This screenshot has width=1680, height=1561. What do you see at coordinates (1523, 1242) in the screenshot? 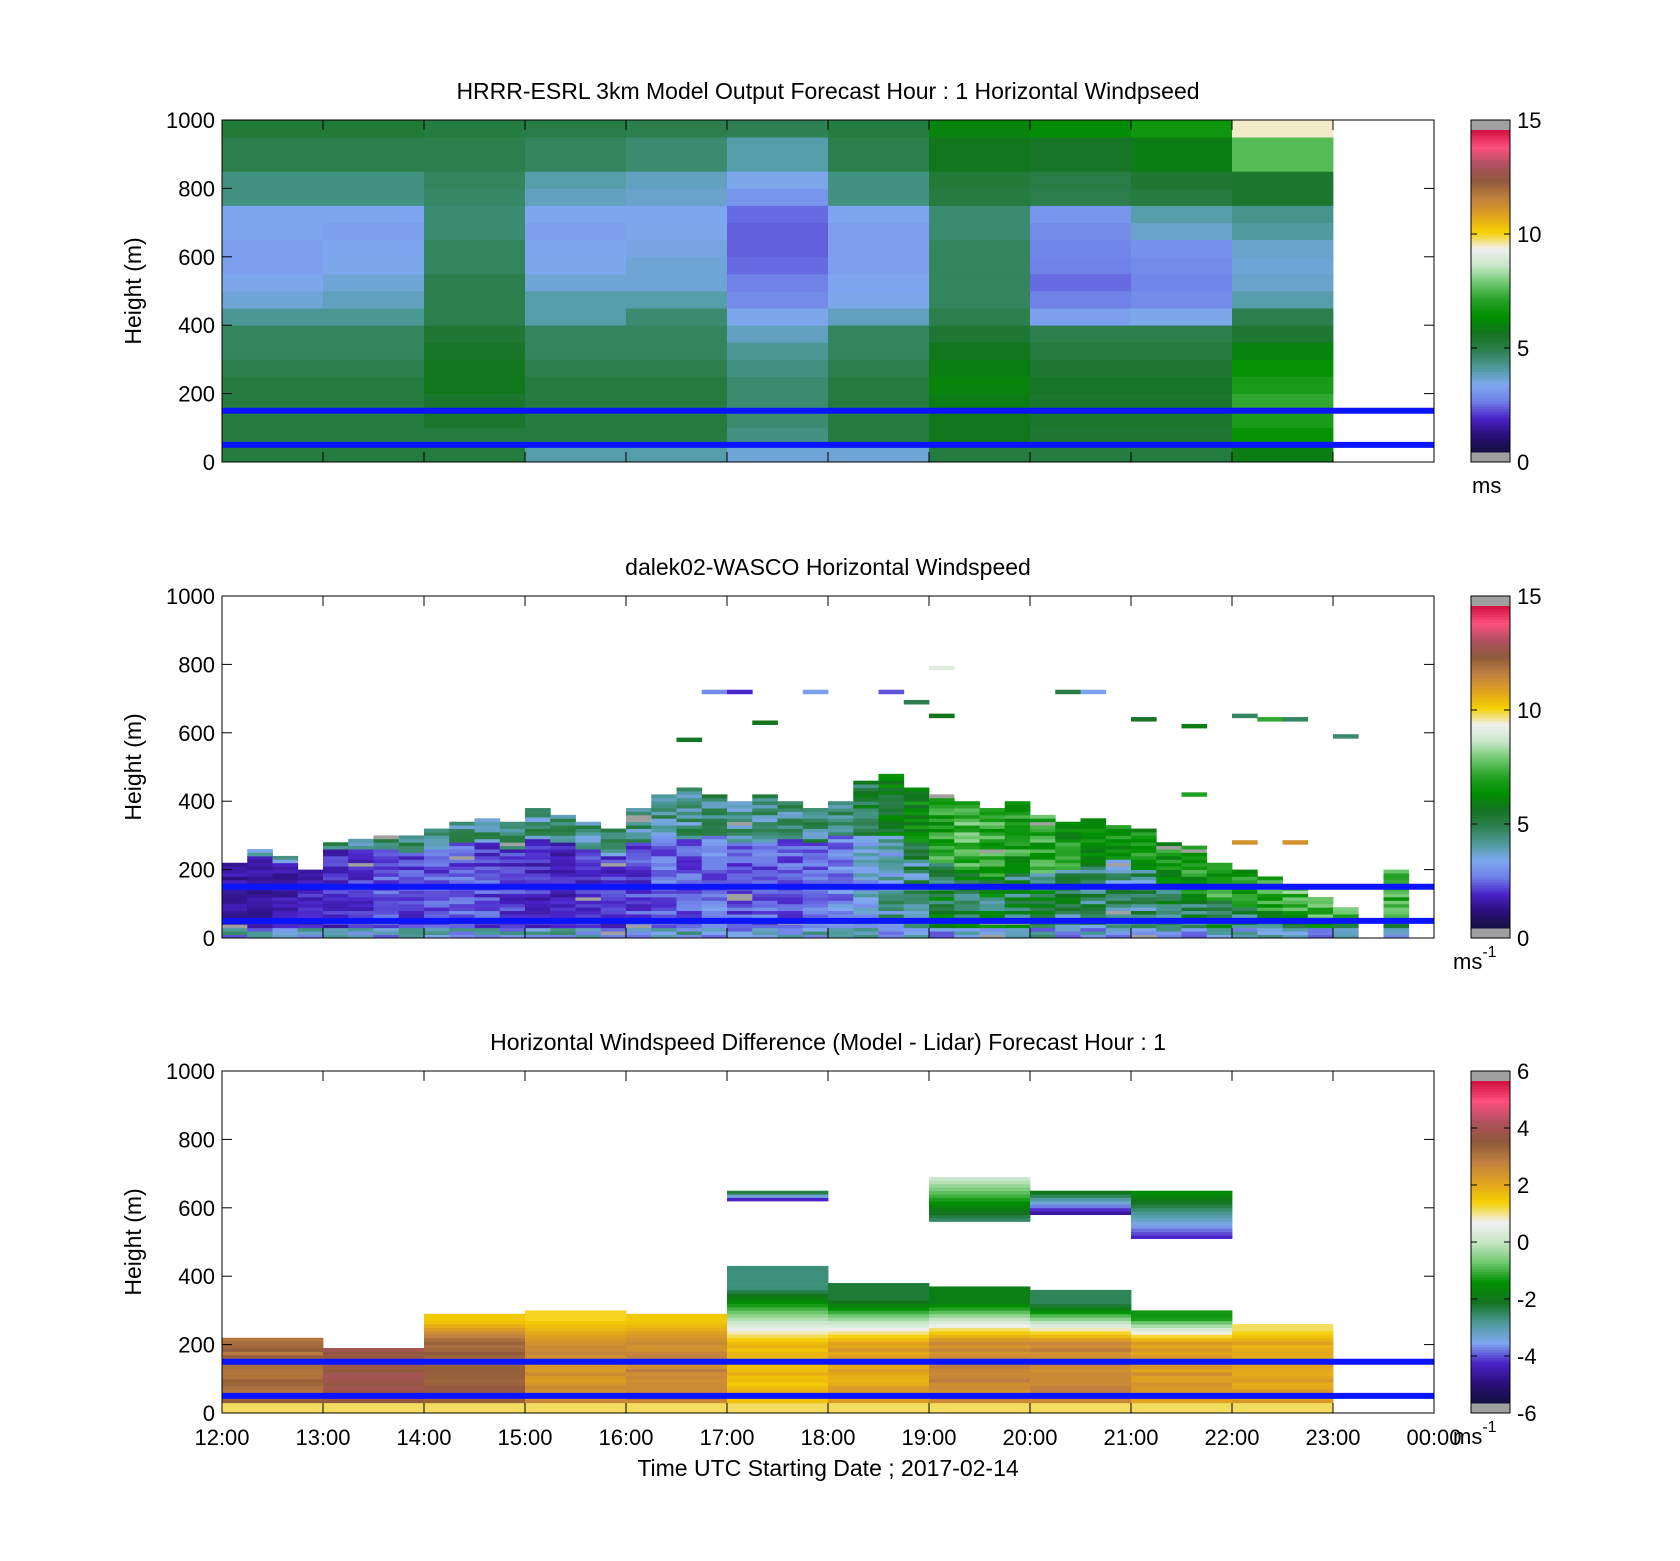
I see `colorbar-tick-label: 0` at bounding box center [1523, 1242].